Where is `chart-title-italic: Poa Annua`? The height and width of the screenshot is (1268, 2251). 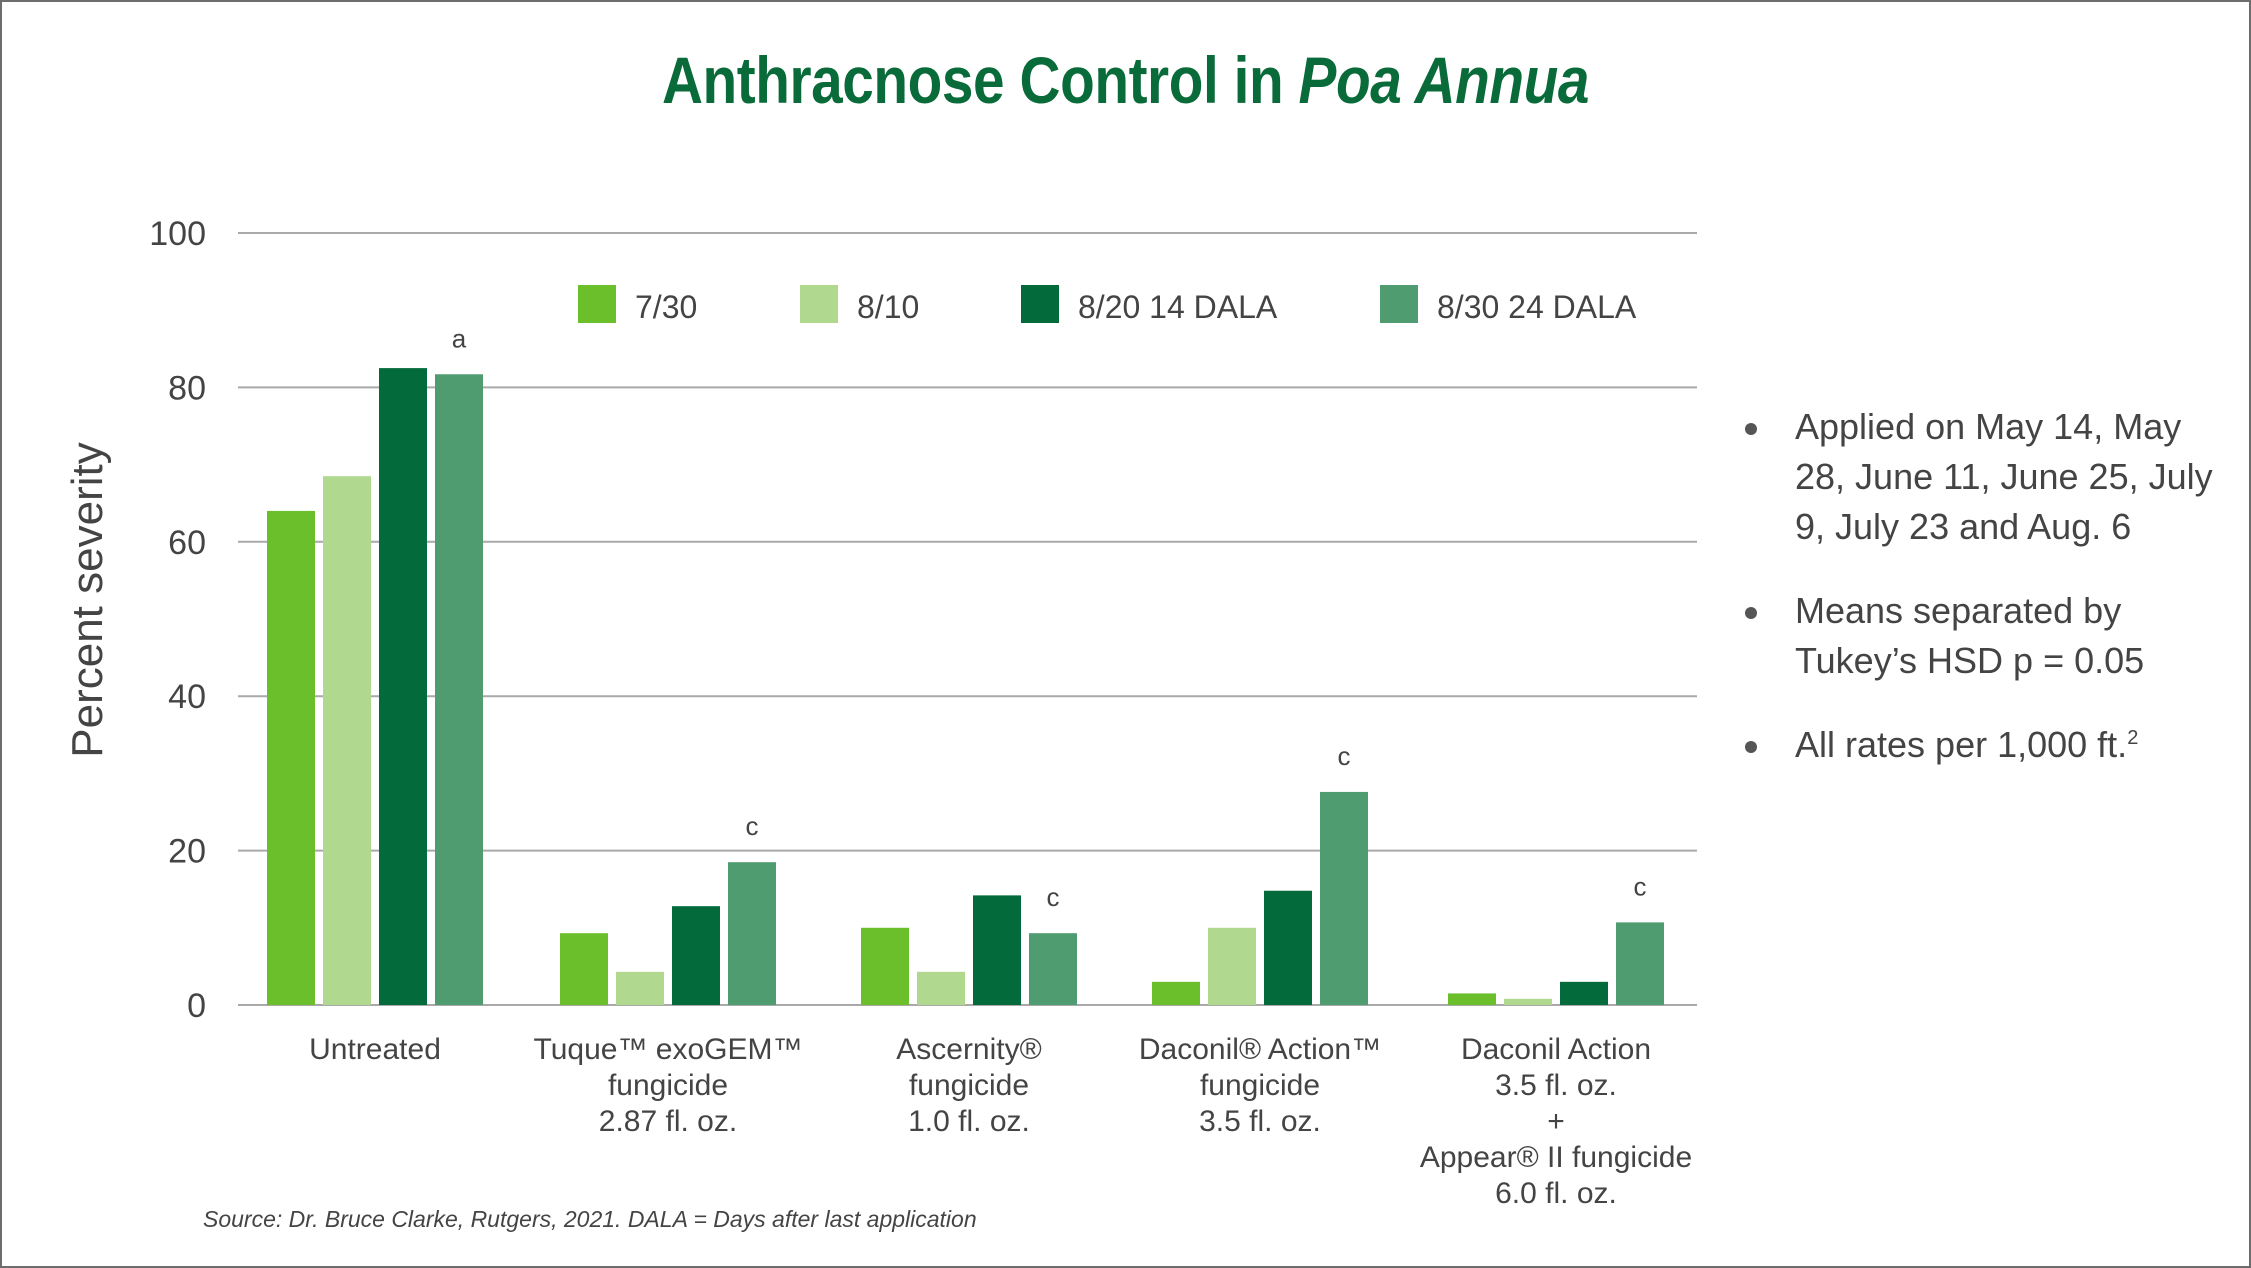
chart-title-italic: Poa Annua is located at coordinates (1444, 80).